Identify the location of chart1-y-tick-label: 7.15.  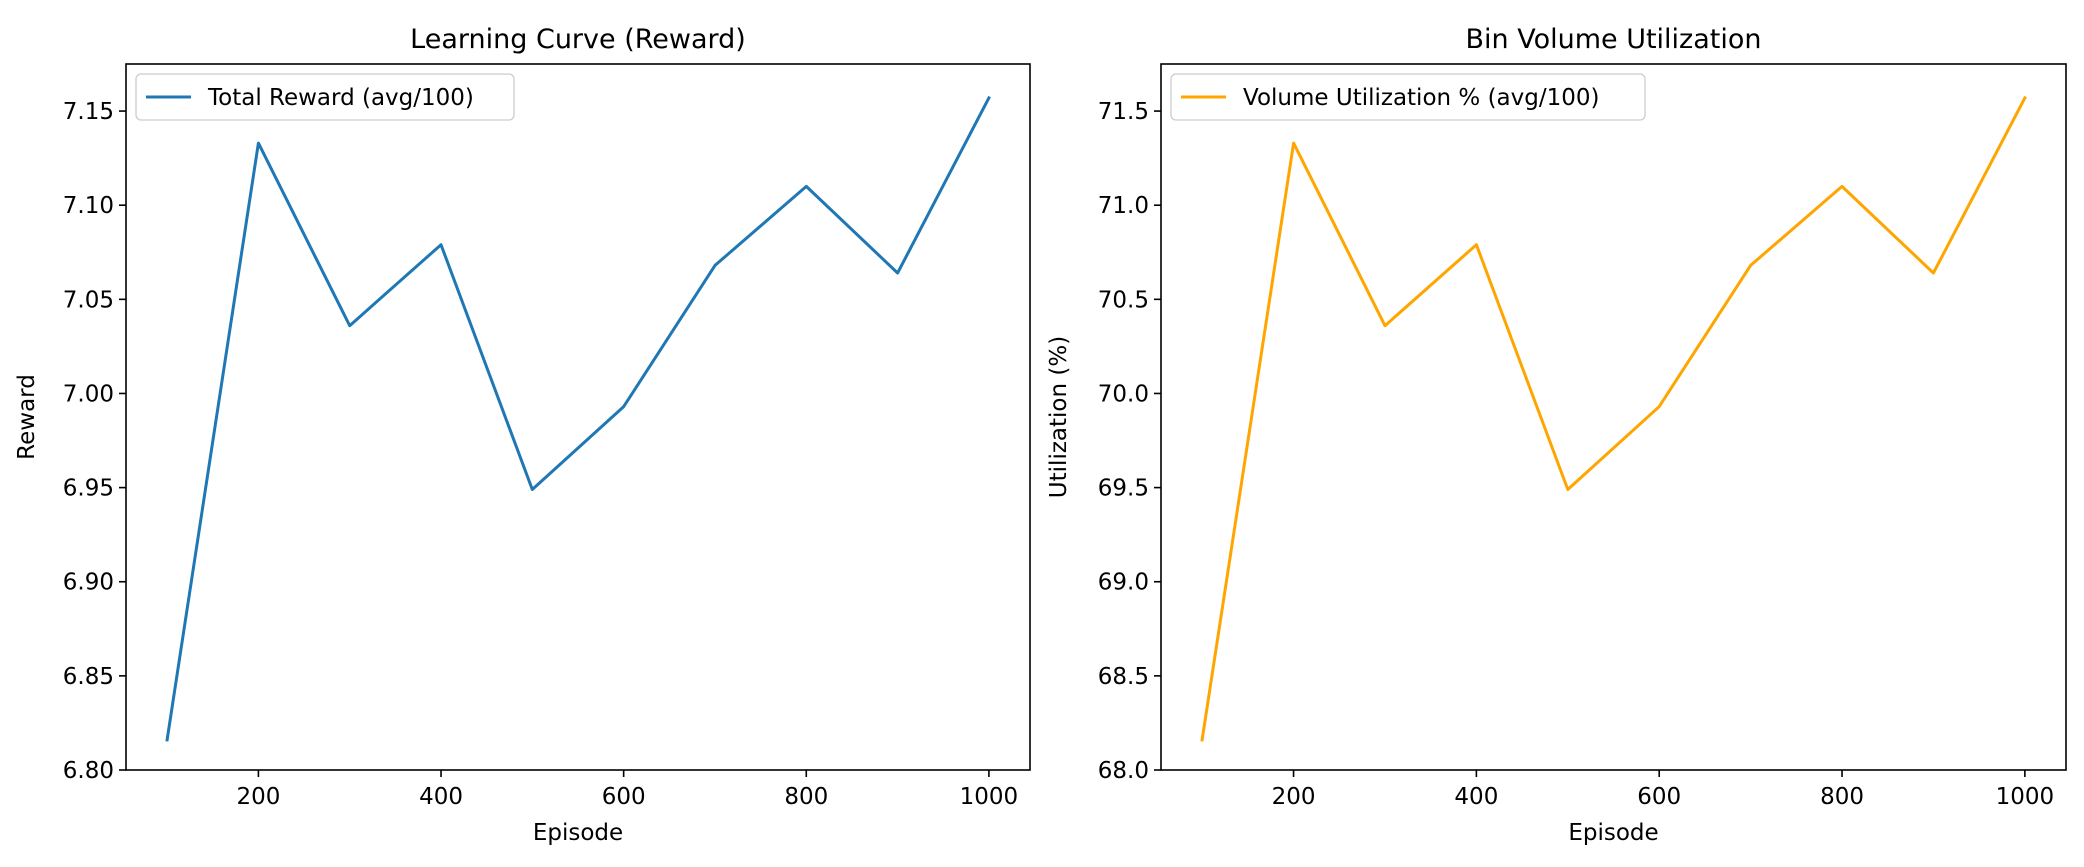
(88, 112).